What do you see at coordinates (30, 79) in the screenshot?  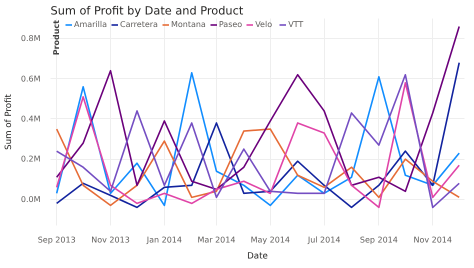 I see `y-tick-label: 0.6M` at bounding box center [30, 79].